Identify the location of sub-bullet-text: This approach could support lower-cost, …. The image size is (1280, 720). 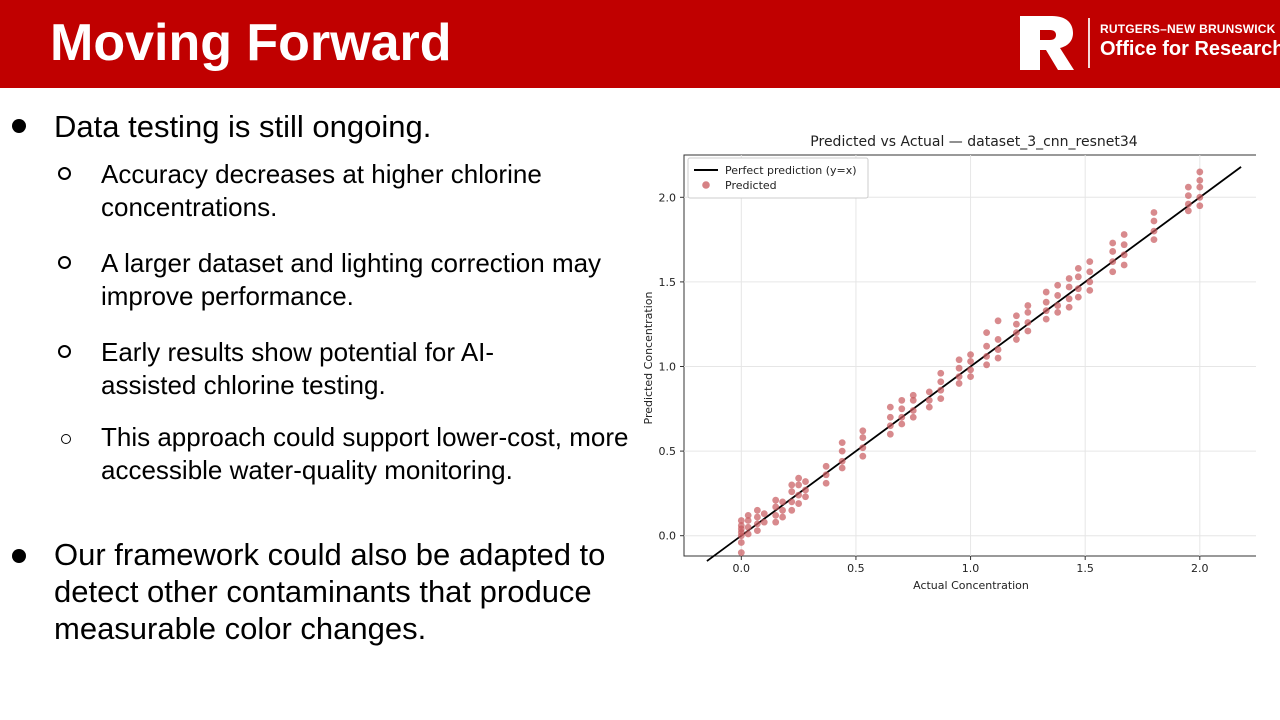
(365, 453).